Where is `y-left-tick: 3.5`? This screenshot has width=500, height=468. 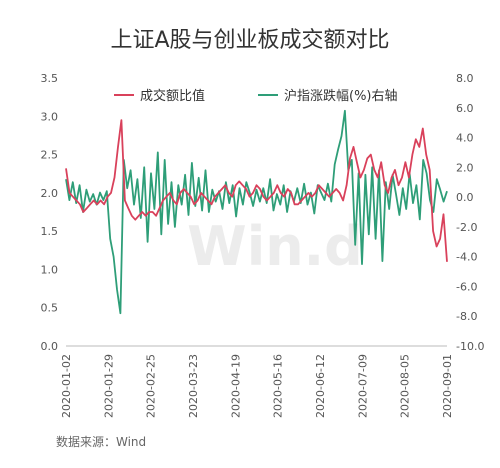 y-left-tick: 3.5 is located at coordinates (50, 78).